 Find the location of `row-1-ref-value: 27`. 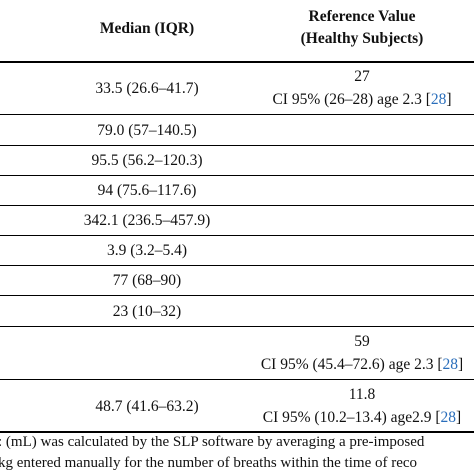

row-1-ref-value: 27 is located at coordinates (362, 76).